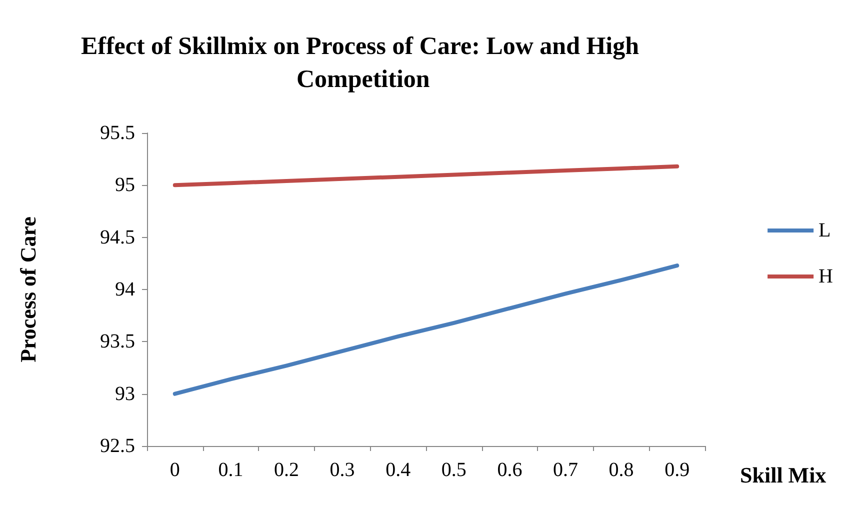 The image size is (858, 507). Describe the element at coordinates (125, 393) in the screenshot. I see `y-tick-label: 93` at that location.